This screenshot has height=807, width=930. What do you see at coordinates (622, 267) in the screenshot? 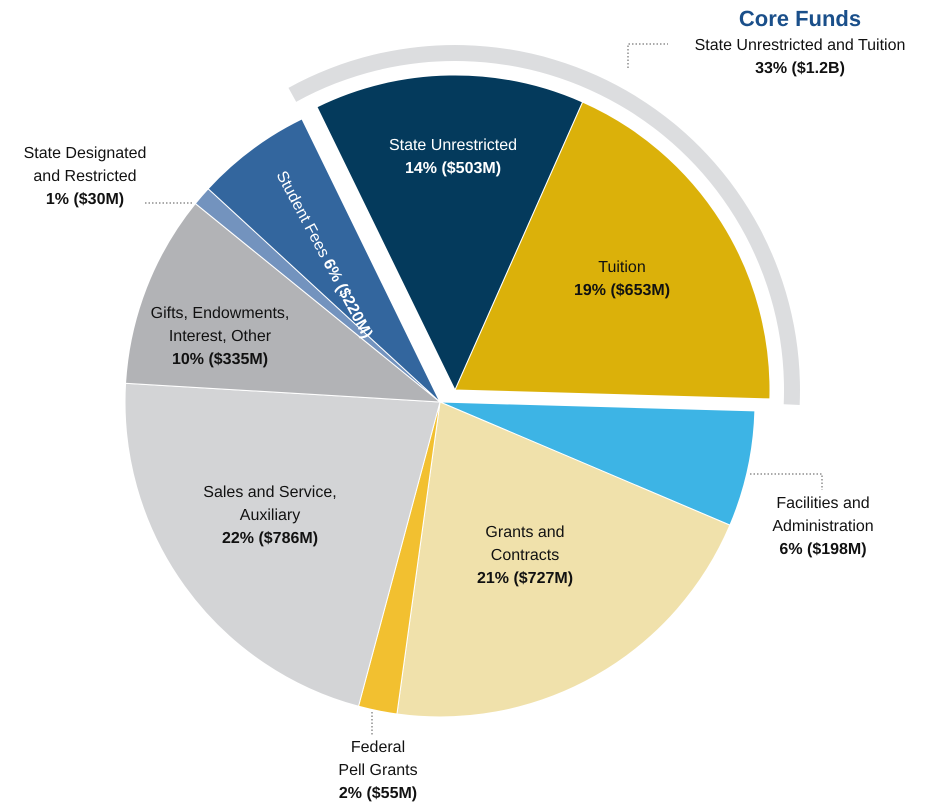
I see `slice-label: Tuition` at bounding box center [622, 267].